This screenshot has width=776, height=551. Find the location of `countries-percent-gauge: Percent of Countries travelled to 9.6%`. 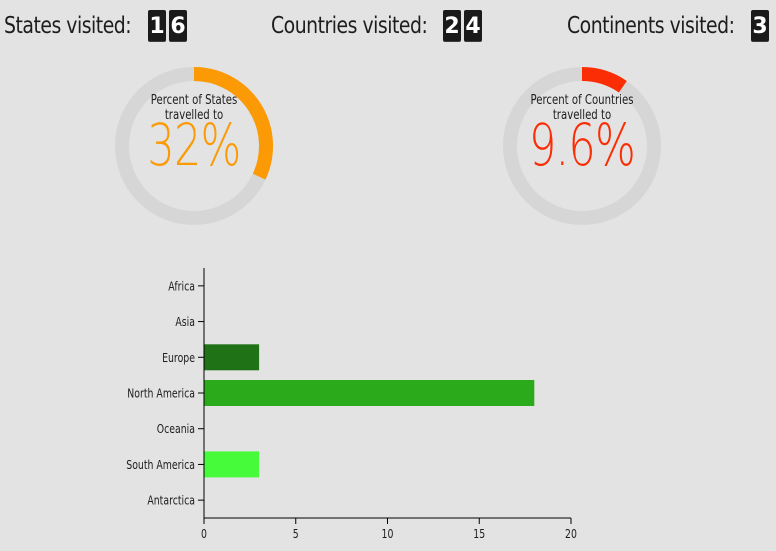

countries-percent-gauge: Percent of Countries travelled to 9.6% is located at coordinates (582, 146).